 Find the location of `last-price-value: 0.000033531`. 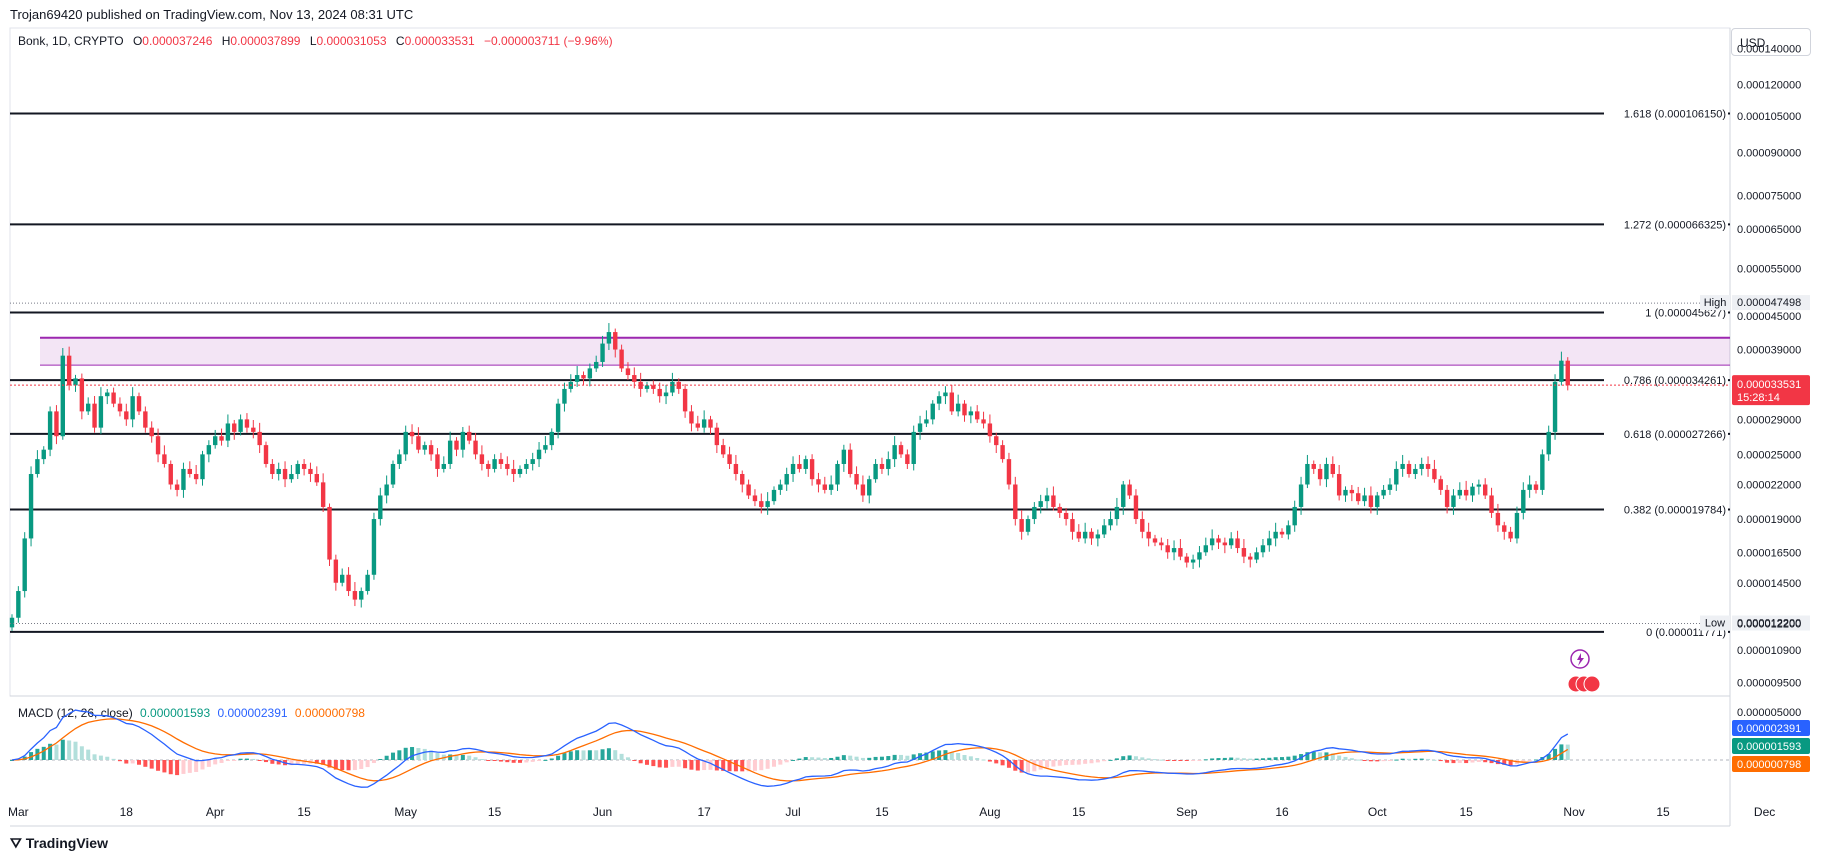

last-price-value: 0.000033531 is located at coordinates (1769, 385).